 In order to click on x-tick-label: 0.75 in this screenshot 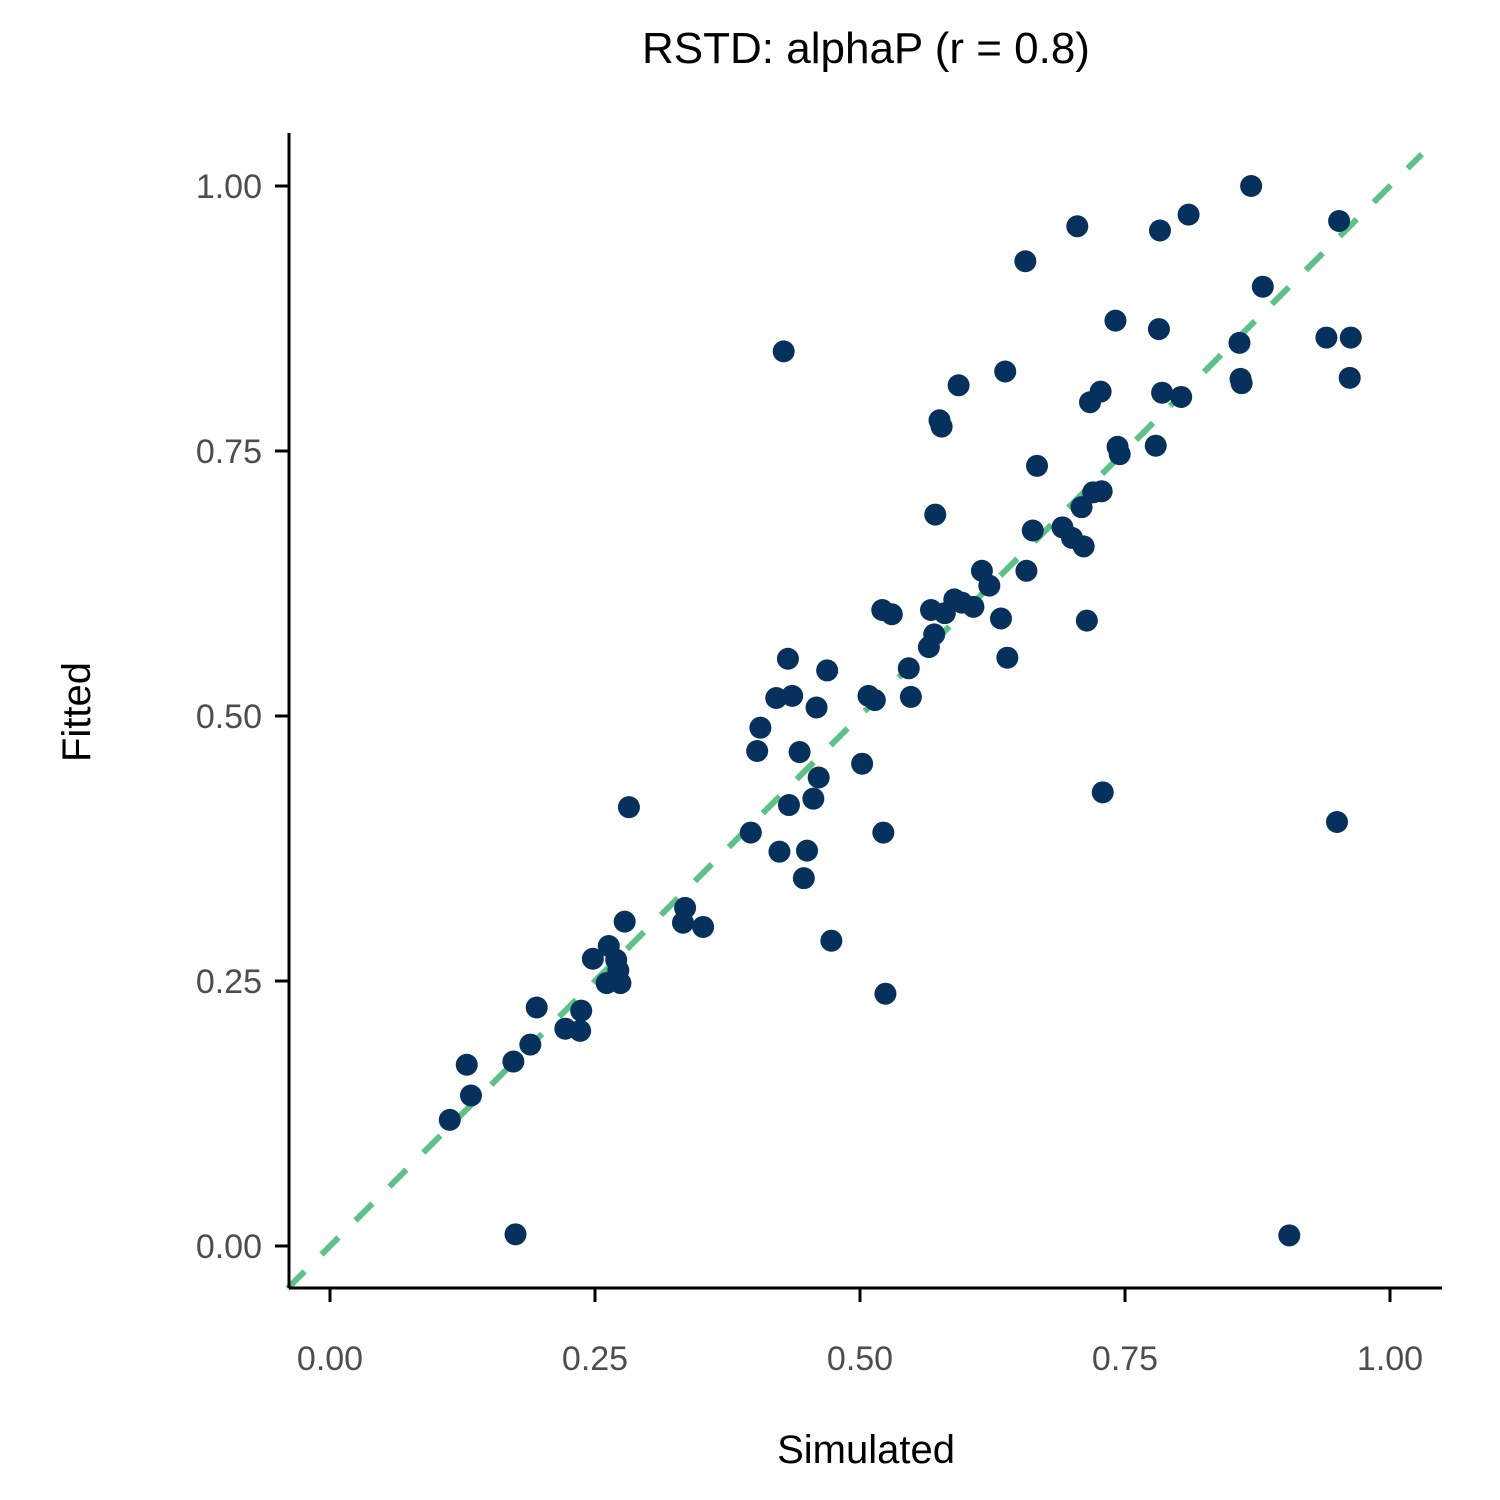, I will do `click(1125, 1359)`.